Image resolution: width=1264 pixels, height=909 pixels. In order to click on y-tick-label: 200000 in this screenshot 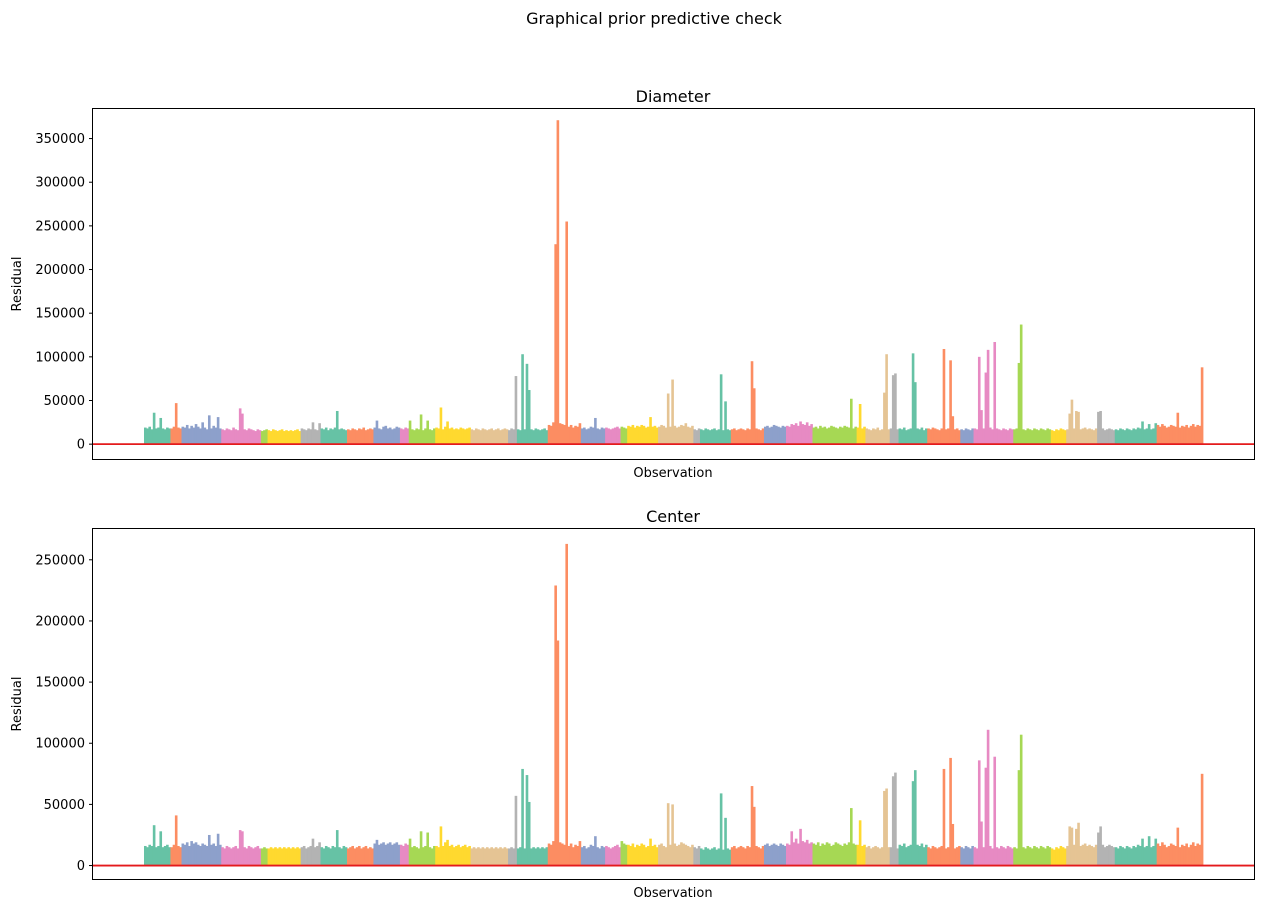, I will do `click(60, 270)`.